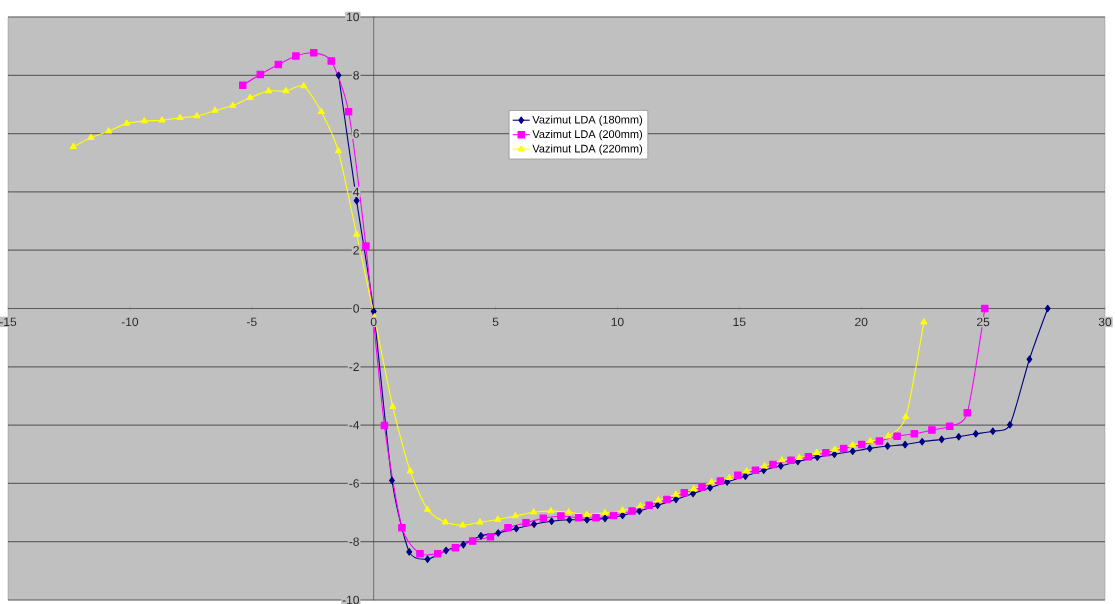  What do you see at coordinates (617, 322) in the screenshot?
I see `x-tick-label: 10` at bounding box center [617, 322].